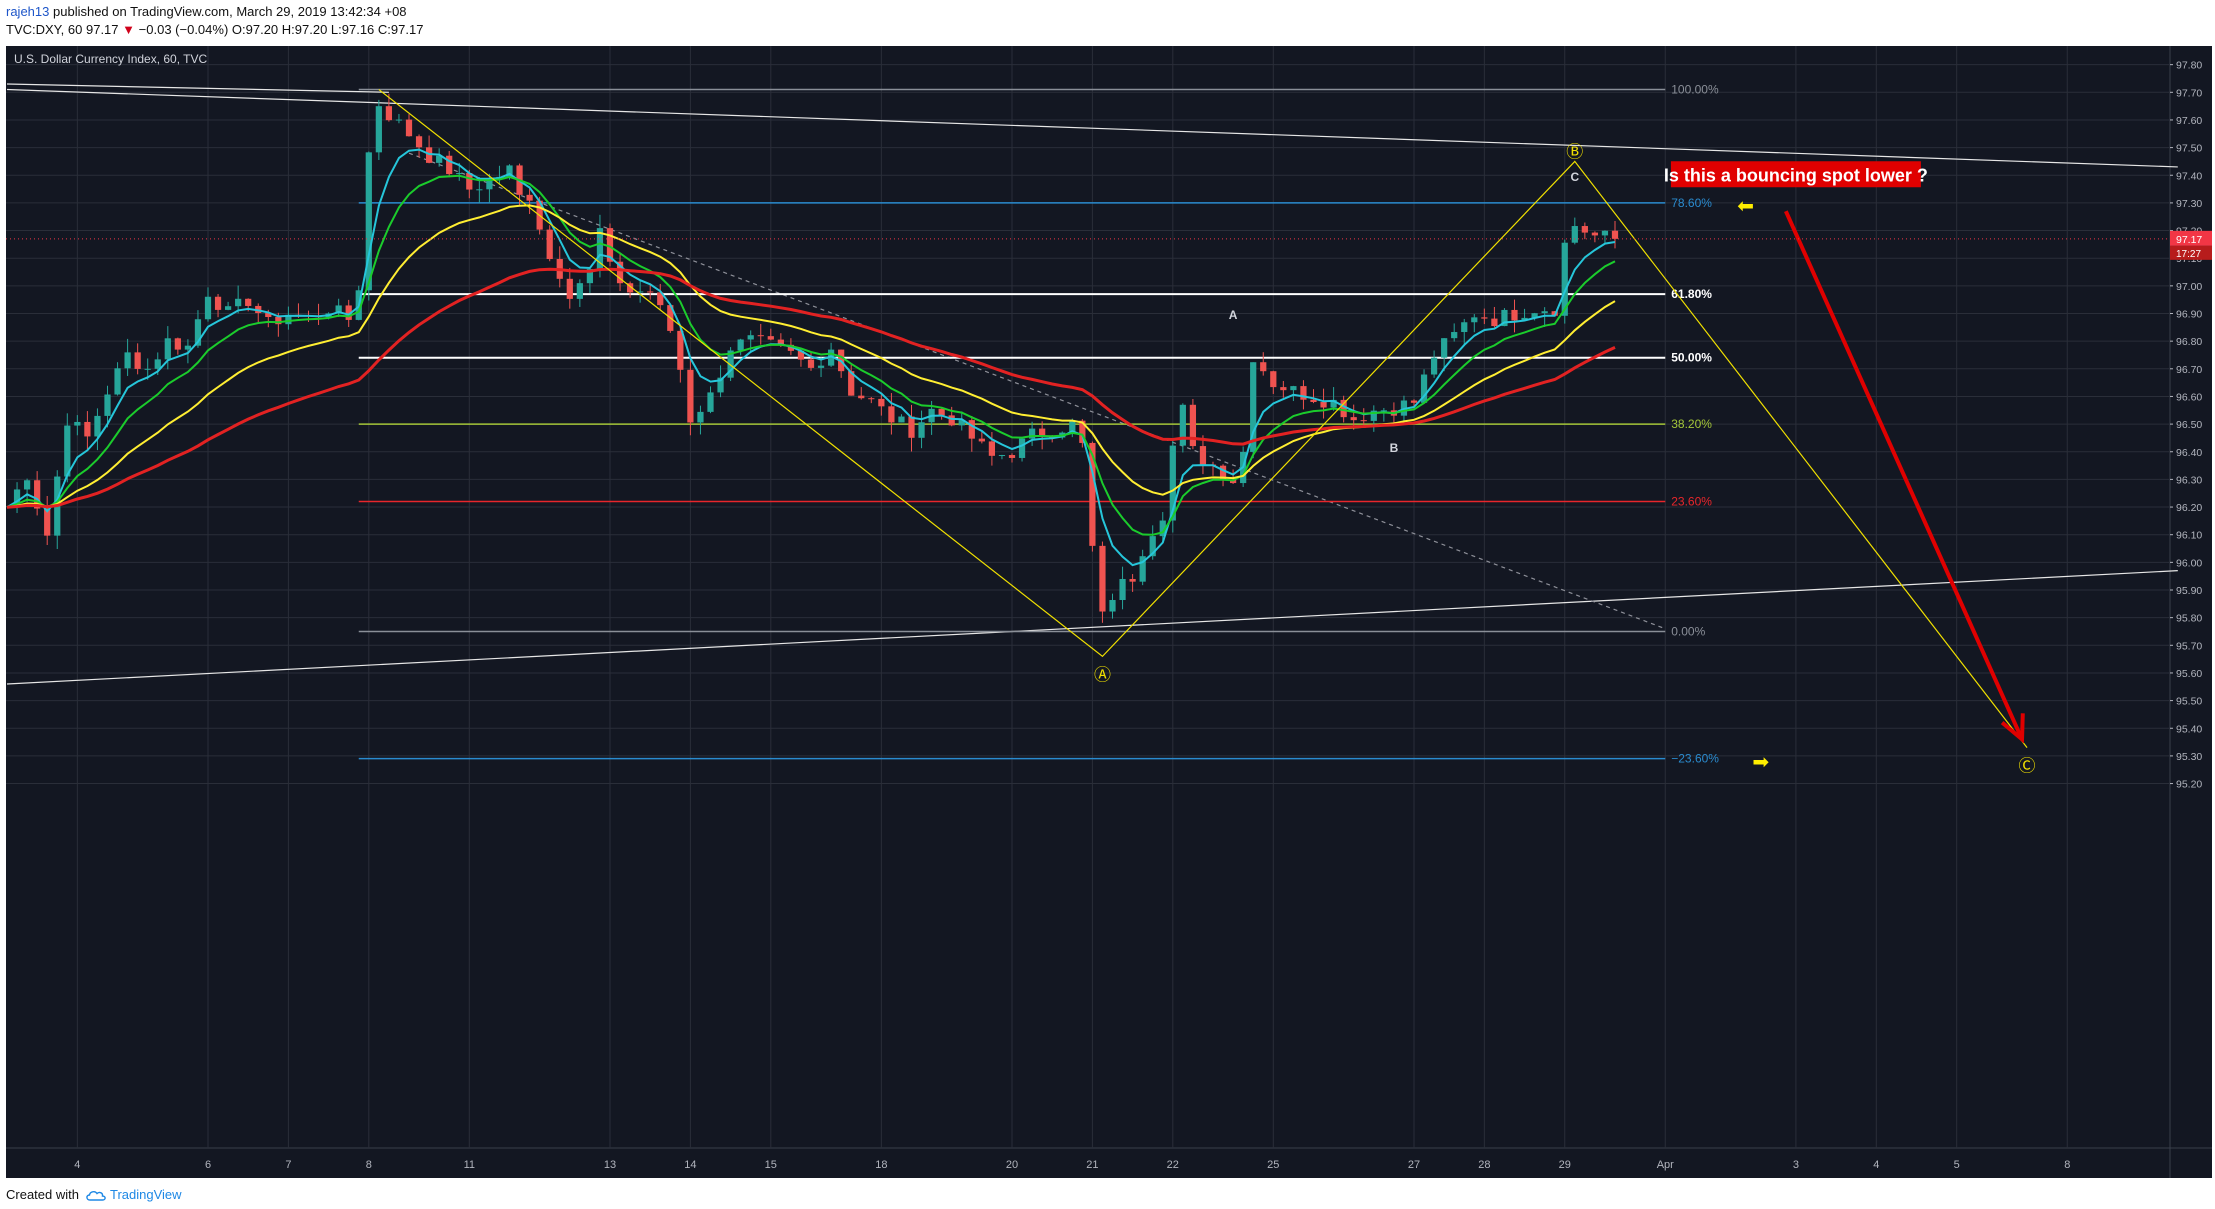 The height and width of the screenshot is (1209, 2215). Describe the element at coordinates (1691, 502) in the screenshot. I see `fib-level-label: 23.60%` at that location.